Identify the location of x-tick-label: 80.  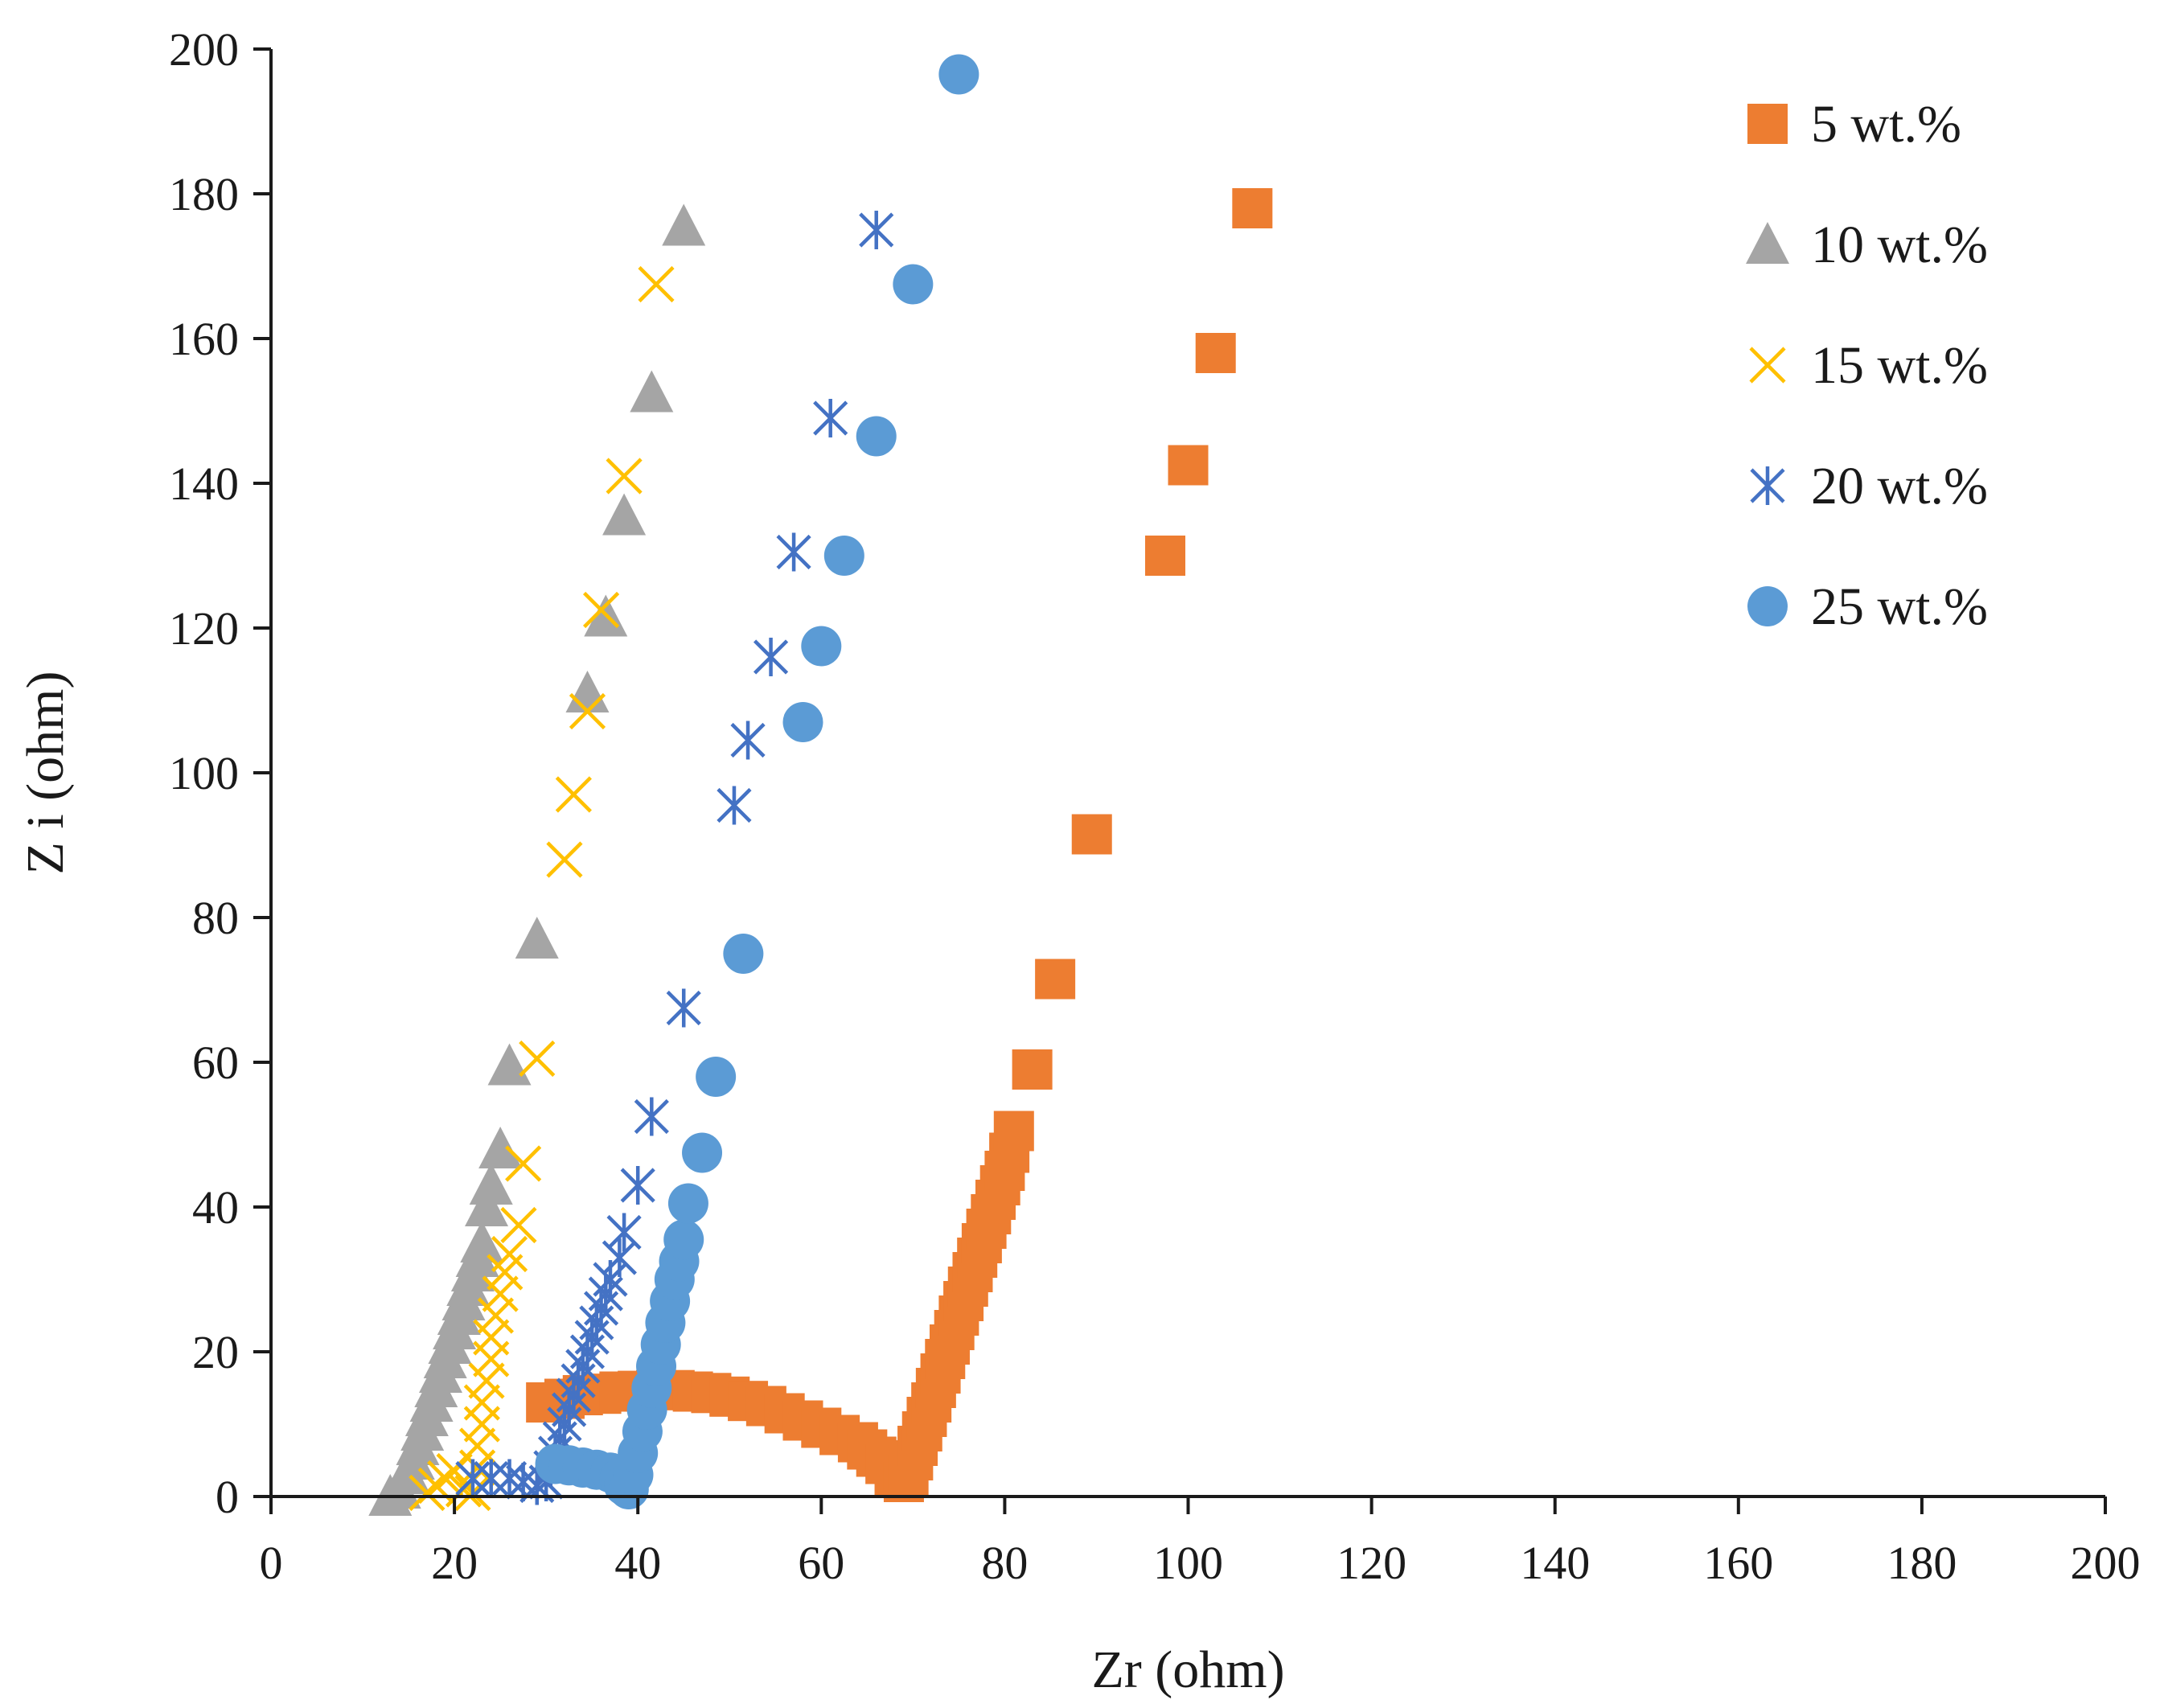
(1004, 1563).